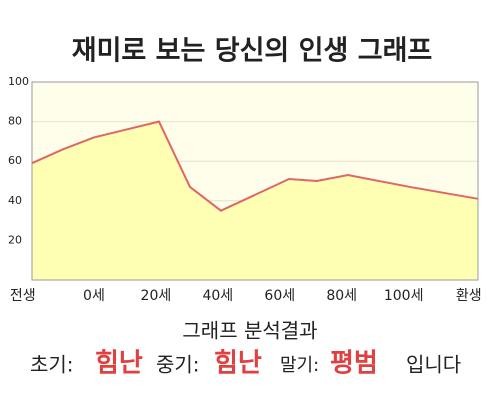  I want to click on x-tick-label: 20세, so click(156, 296).